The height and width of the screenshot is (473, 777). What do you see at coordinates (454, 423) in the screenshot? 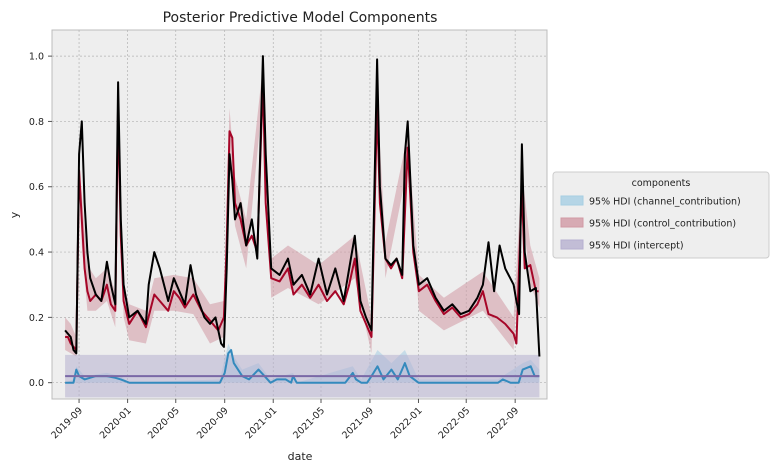
I see `x-tick-label: 2022-05` at bounding box center [454, 423].